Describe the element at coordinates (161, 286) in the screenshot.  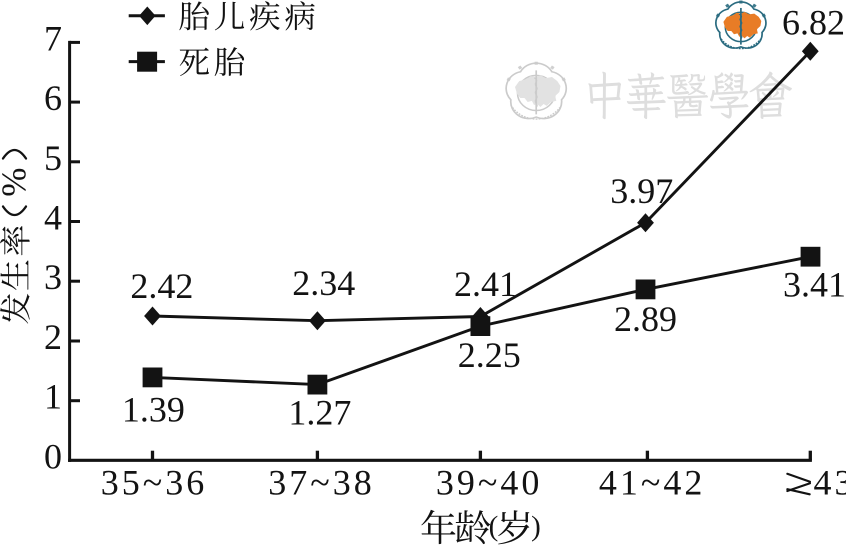
I see `svg-text: 2.42` at that location.